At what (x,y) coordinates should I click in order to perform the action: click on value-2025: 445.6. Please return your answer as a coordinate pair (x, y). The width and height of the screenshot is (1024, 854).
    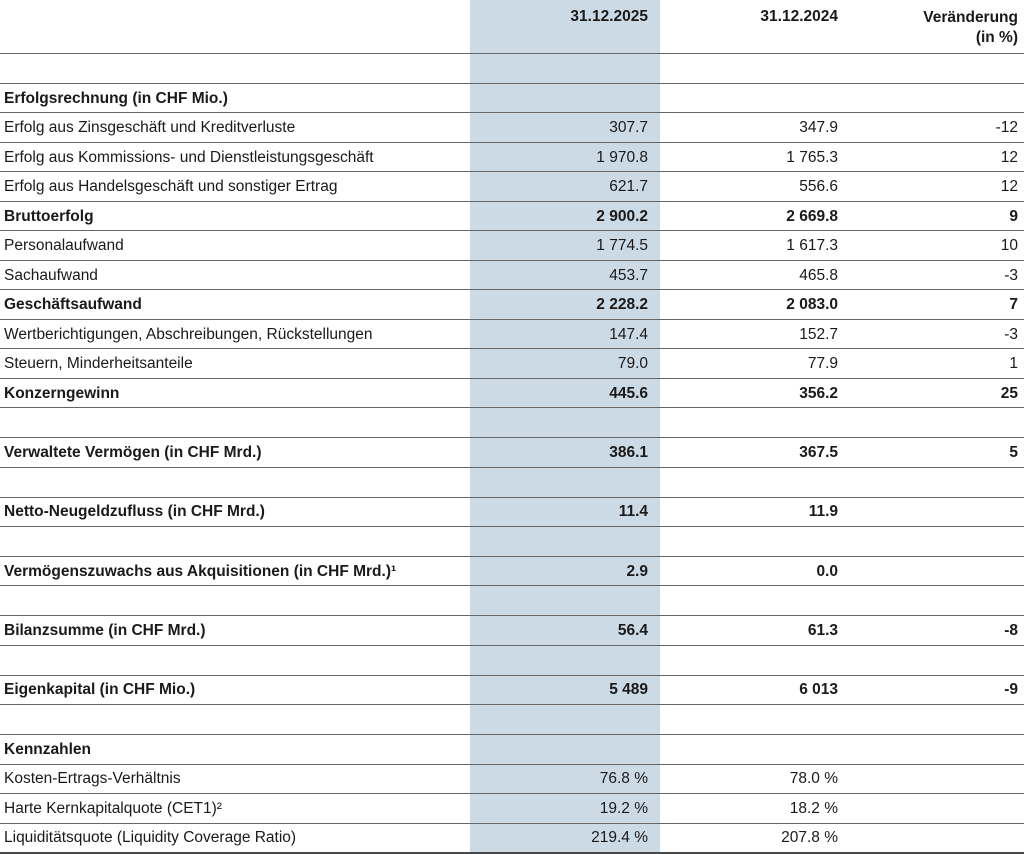
    Looking at the image, I should click on (628, 393).